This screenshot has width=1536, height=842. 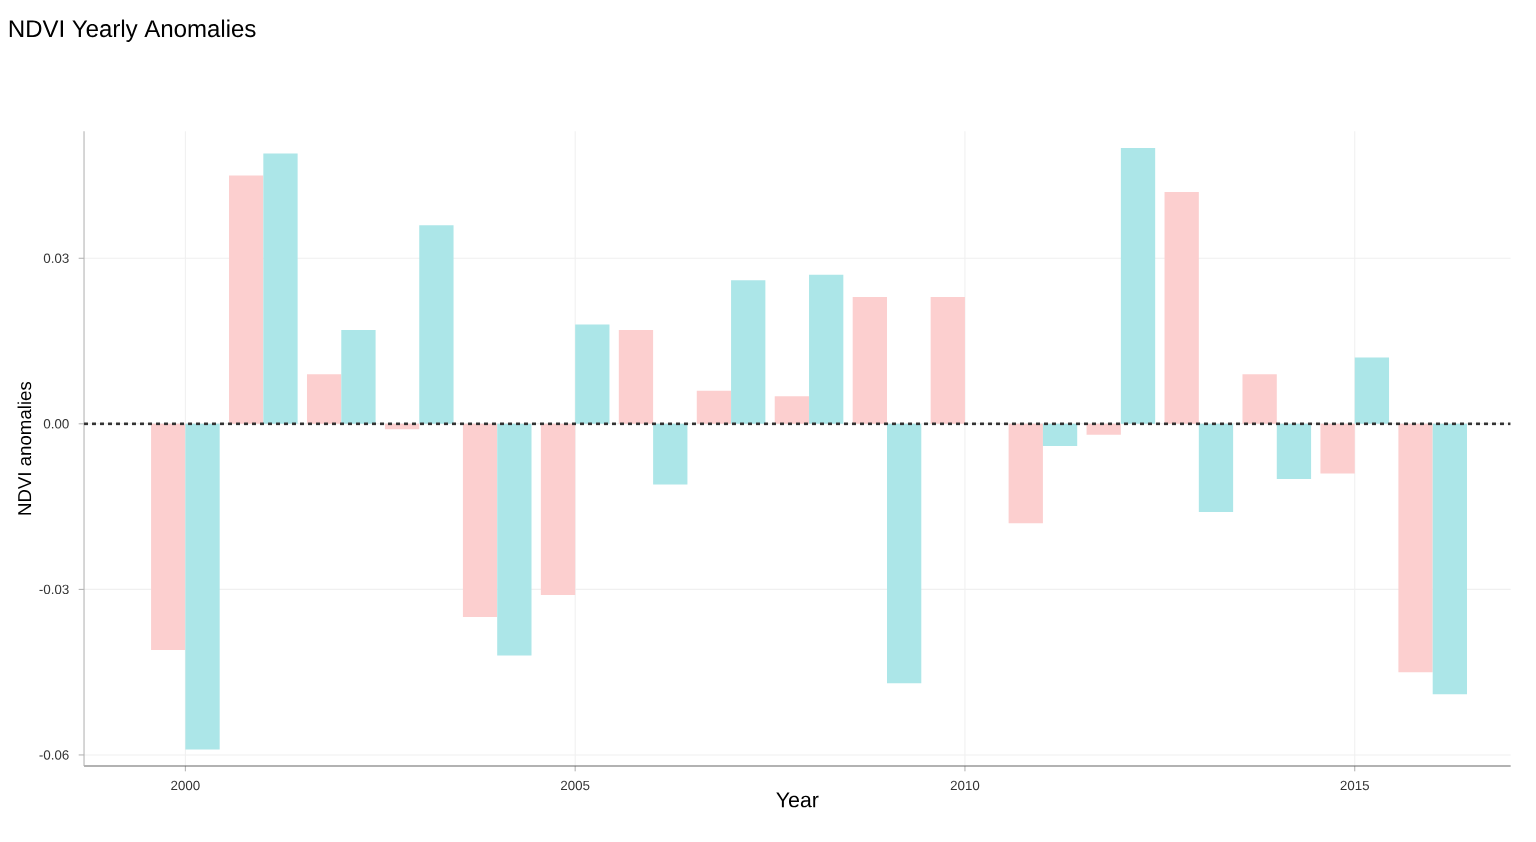 What do you see at coordinates (797, 800) in the screenshot?
I see `x-axis-title: Year` at bounding box center [797, 800].